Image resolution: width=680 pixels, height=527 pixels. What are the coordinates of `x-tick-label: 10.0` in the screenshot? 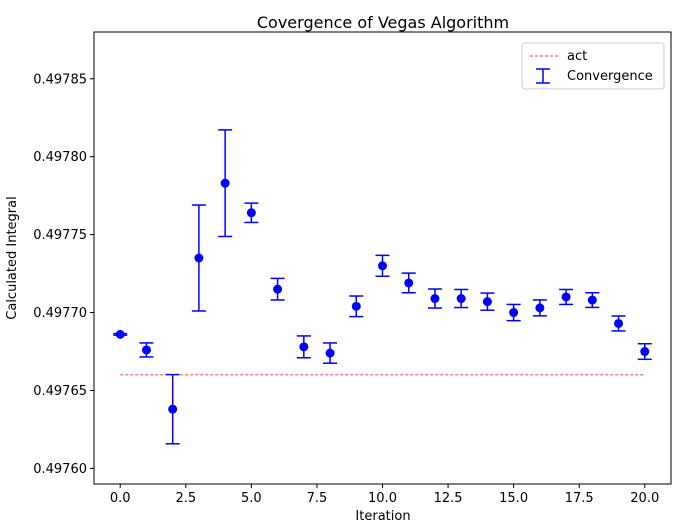 It's located at (382, 498).